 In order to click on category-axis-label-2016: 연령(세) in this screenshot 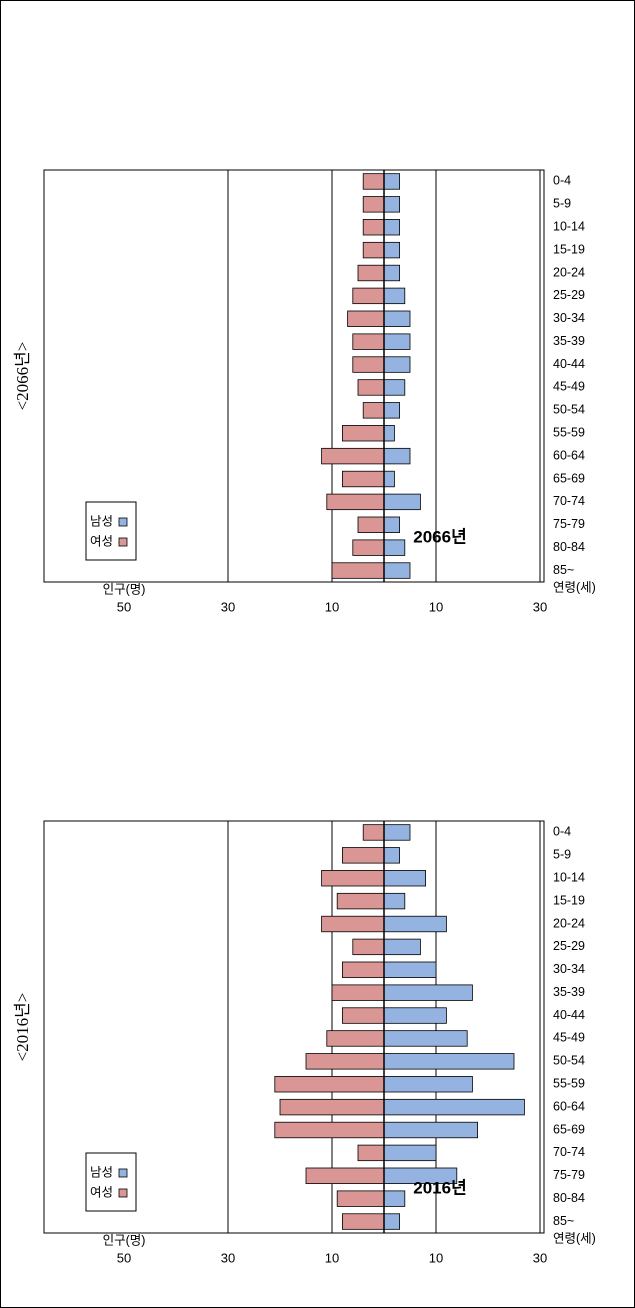, I will do `click(574, 1238)`.